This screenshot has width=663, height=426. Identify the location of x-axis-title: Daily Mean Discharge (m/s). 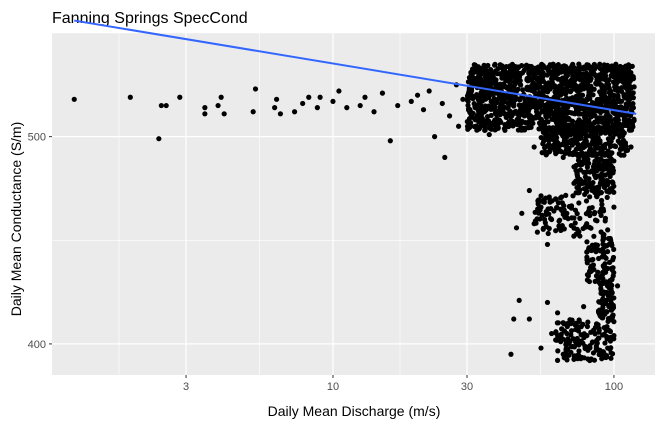
(354, 411).